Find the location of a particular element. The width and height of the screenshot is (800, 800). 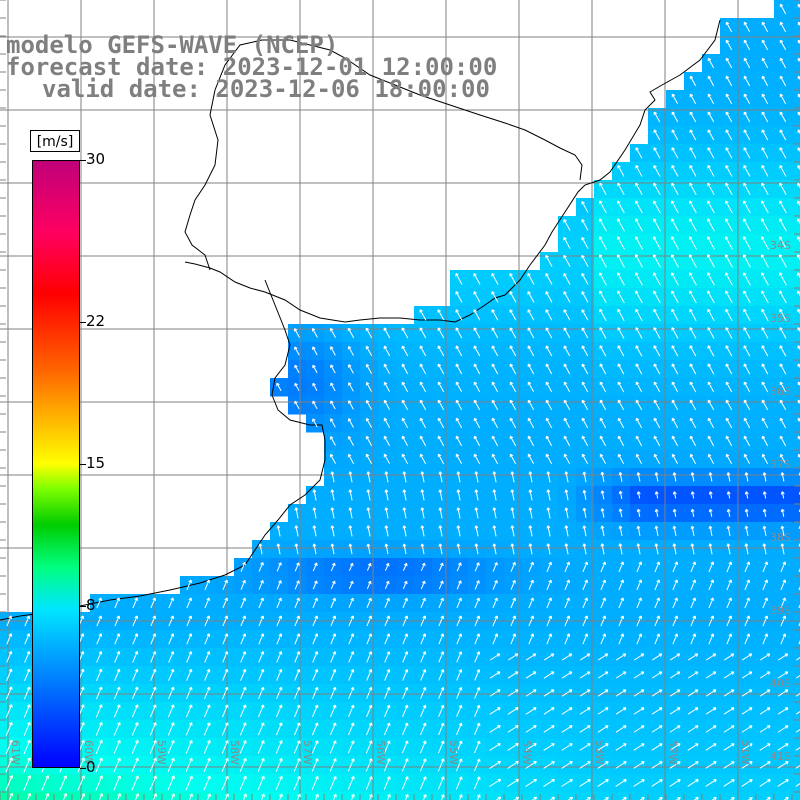

colorbar-tick-label: 8 is located at coordinates (91, 604).